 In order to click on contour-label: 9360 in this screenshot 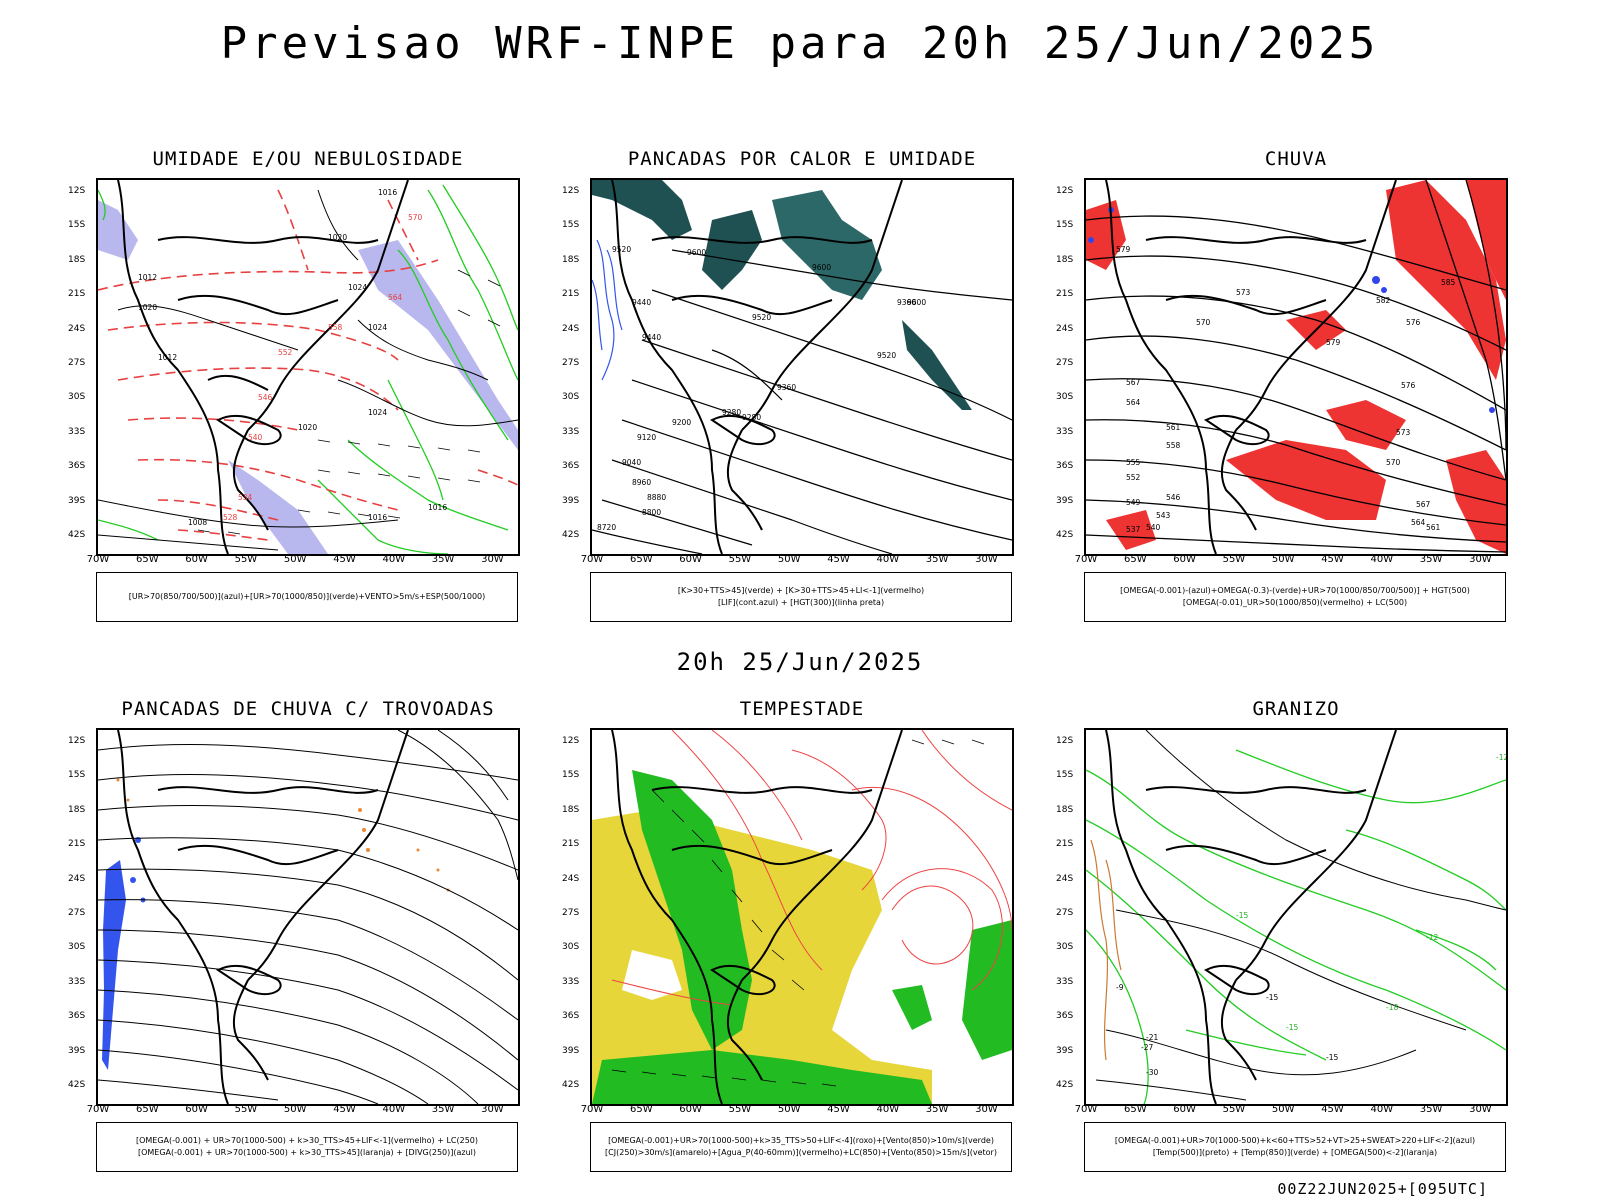, I will do `click(906, 302)`.